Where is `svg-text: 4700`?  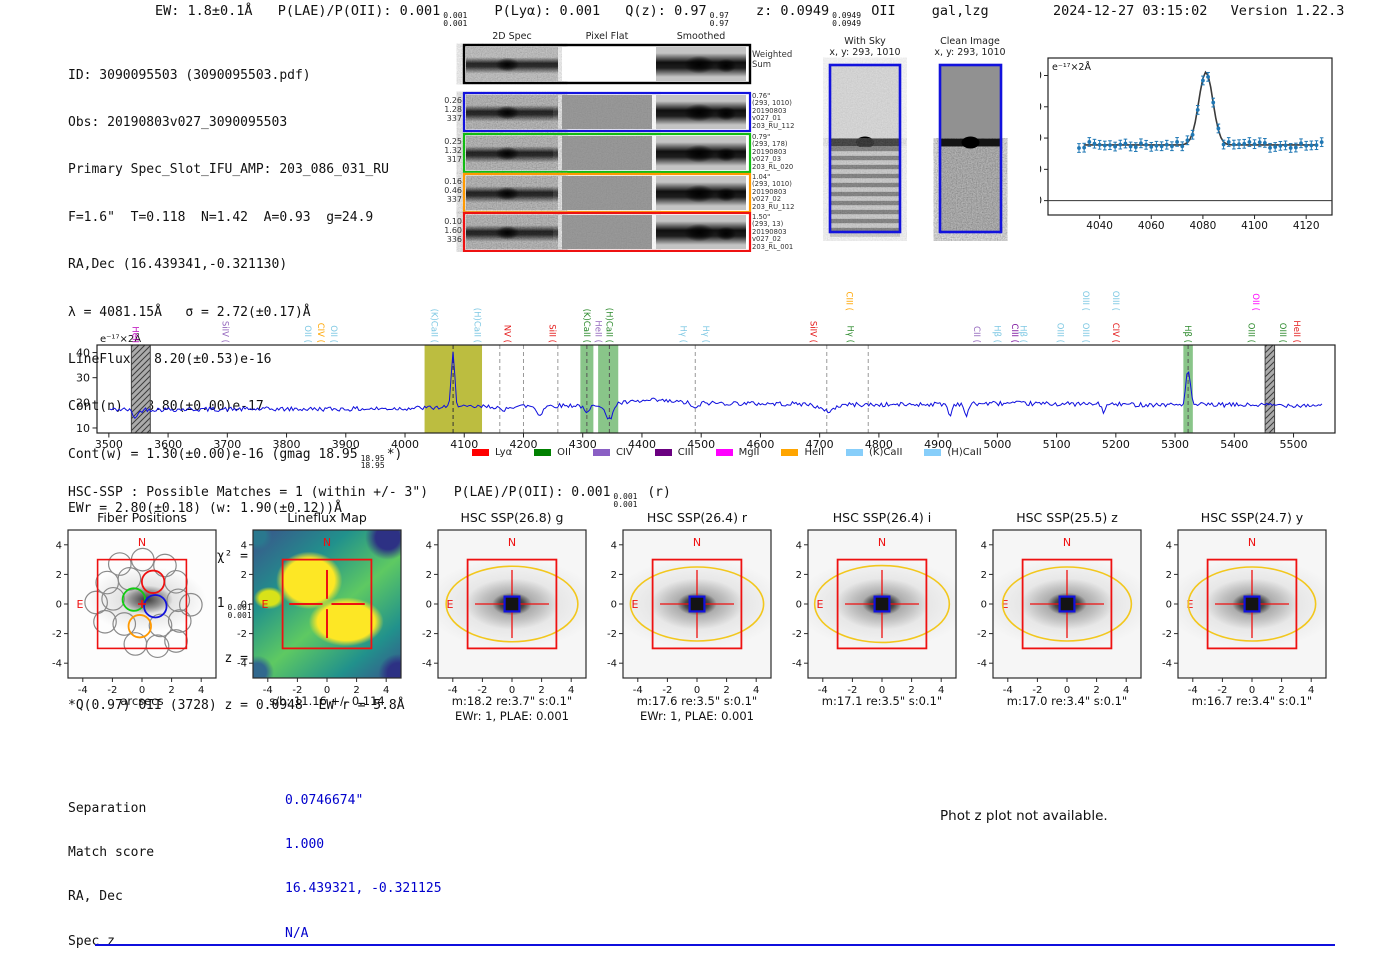
svg-text: 4700 is located at coordinates (820, 444).